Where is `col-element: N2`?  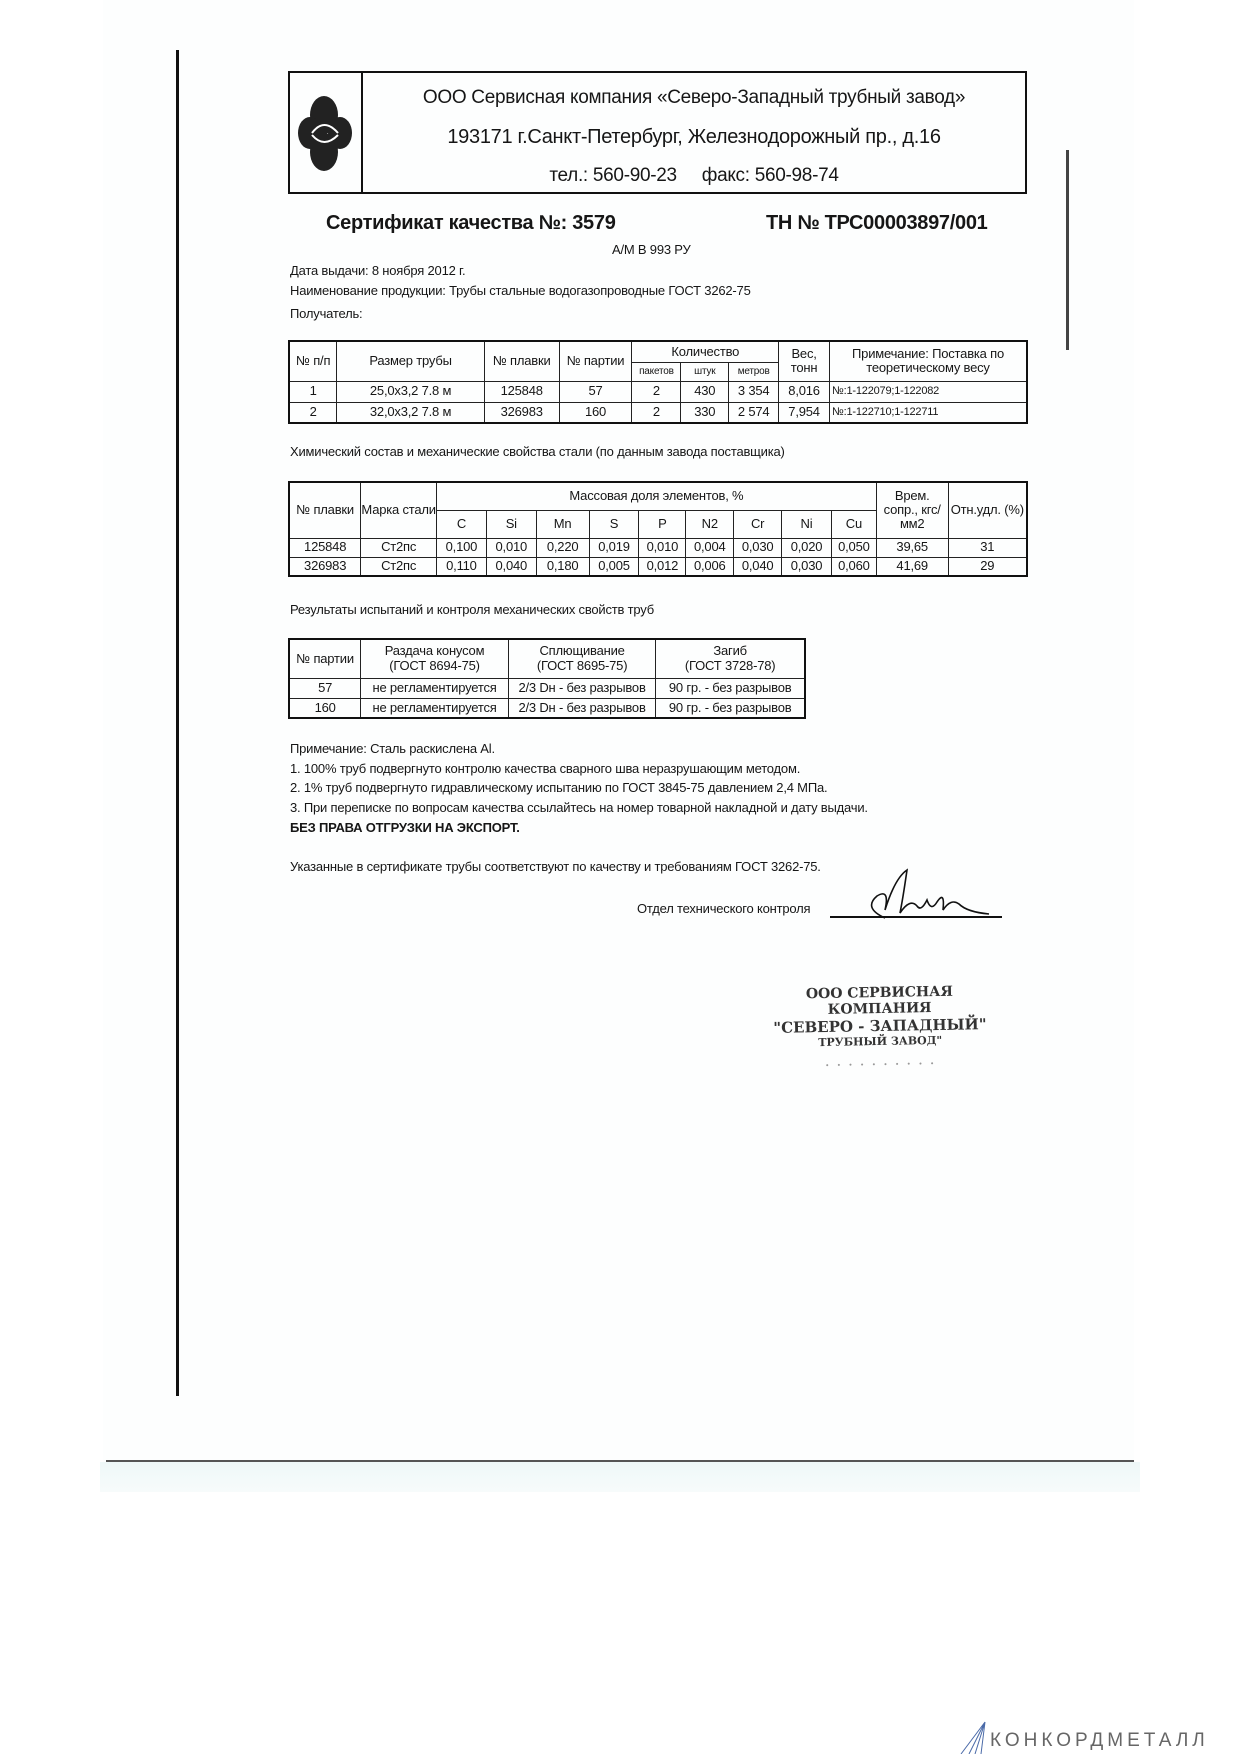
col-element: N2 is located at coordinates (710, 524).